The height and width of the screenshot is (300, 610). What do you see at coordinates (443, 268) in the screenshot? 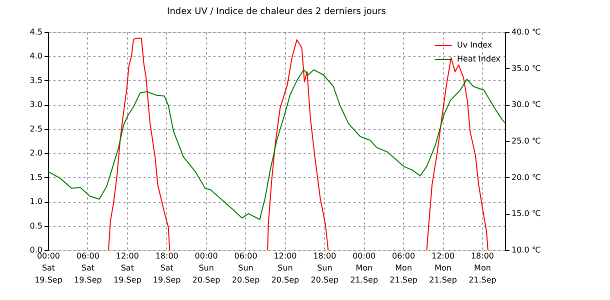
I see `x-tick-label: 12:00 Mon 21.Sep` at bounding box center [443, 268].